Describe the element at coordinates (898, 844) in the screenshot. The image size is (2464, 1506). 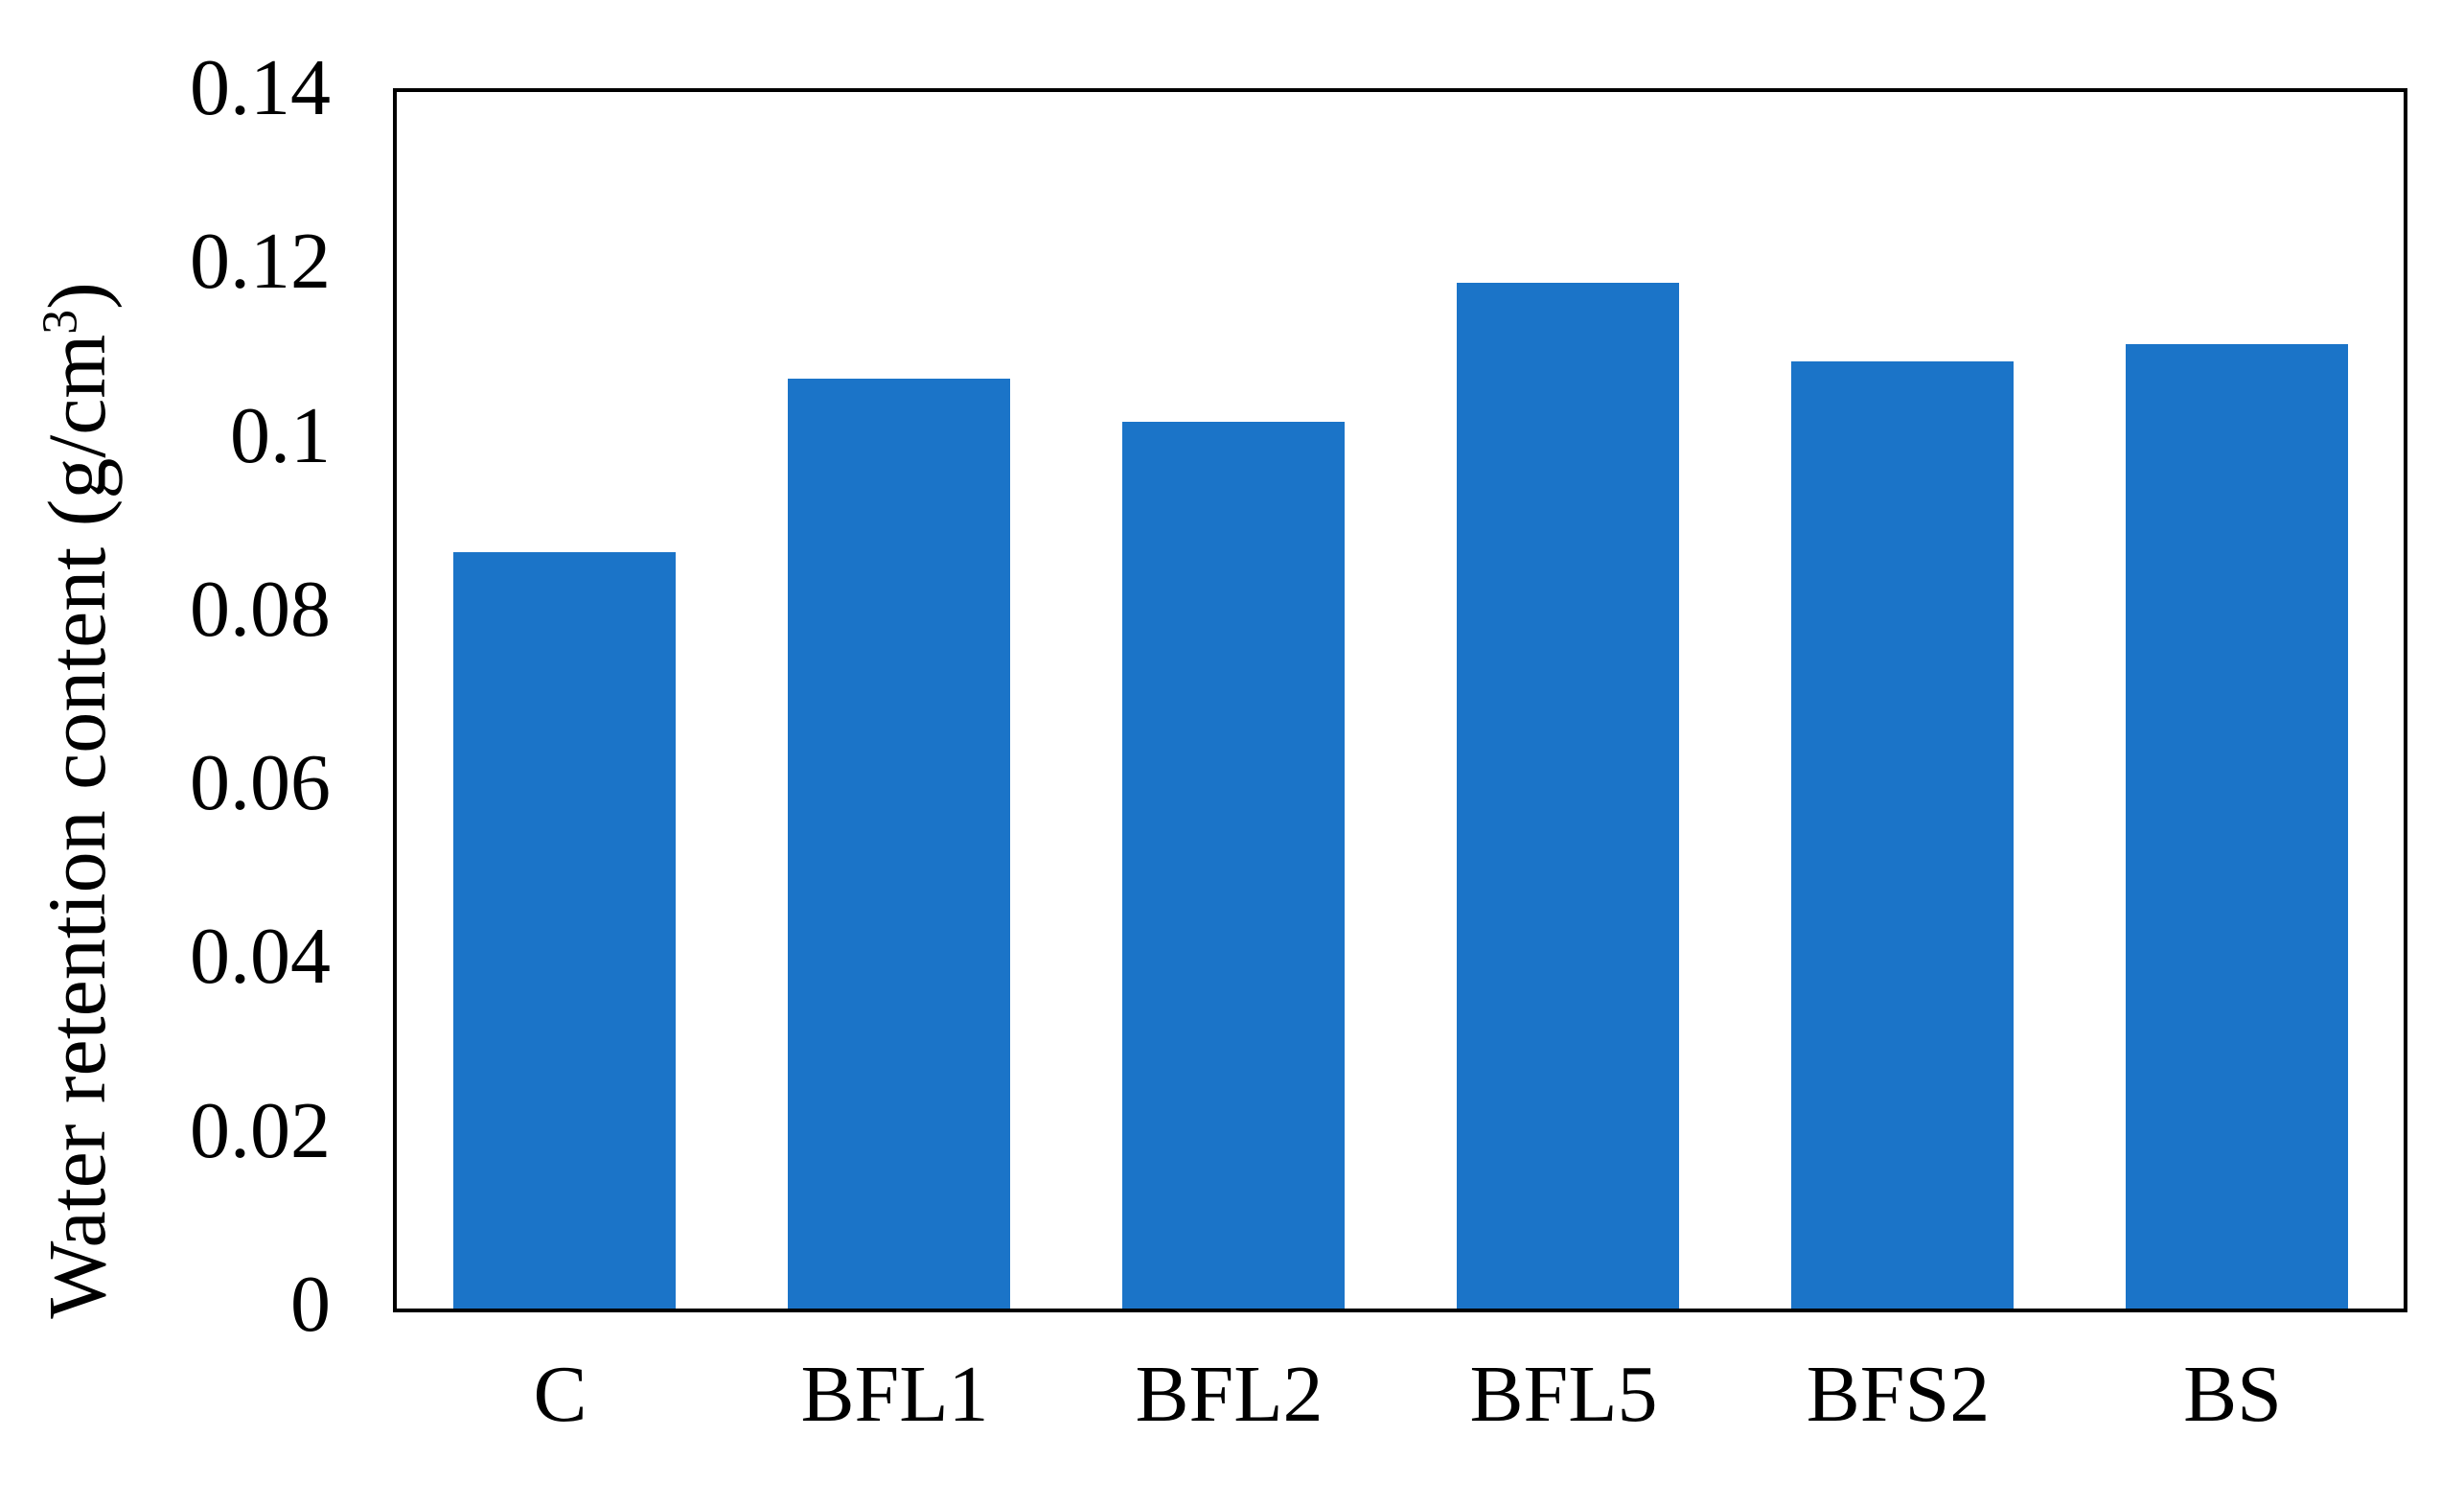
I see `bar-BFL1` at that location.